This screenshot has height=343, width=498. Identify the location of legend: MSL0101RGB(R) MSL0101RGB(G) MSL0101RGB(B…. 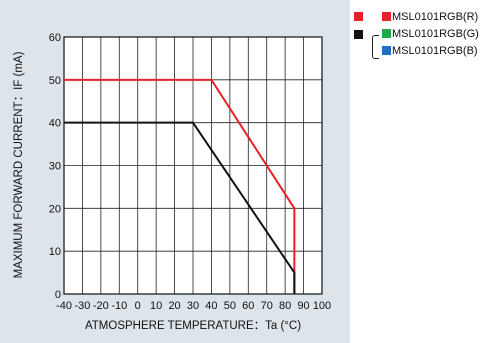
(425, 40).